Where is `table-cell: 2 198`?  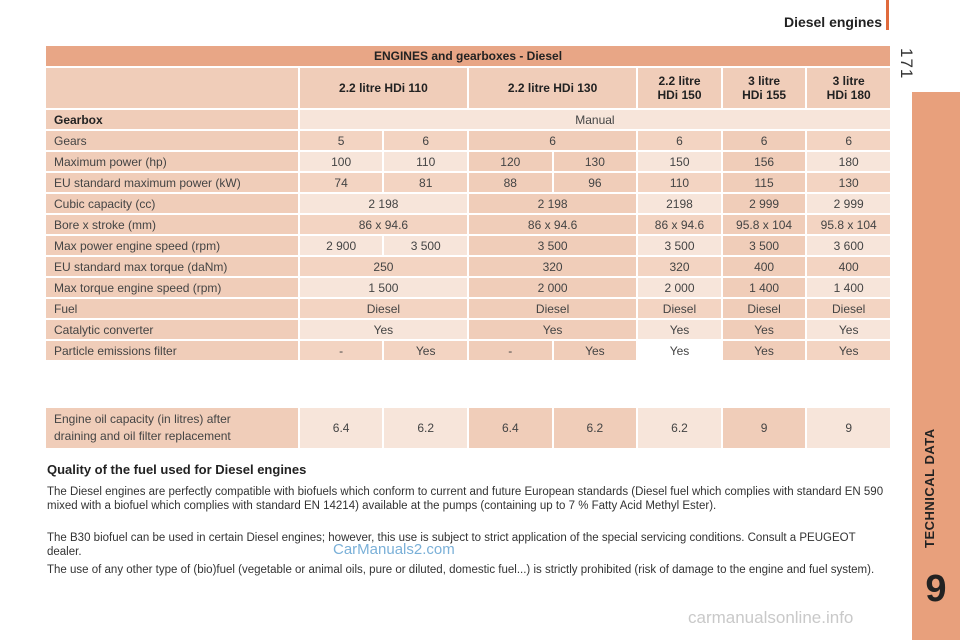 table-cell: 2 198 is located at coordinates (553, 203).